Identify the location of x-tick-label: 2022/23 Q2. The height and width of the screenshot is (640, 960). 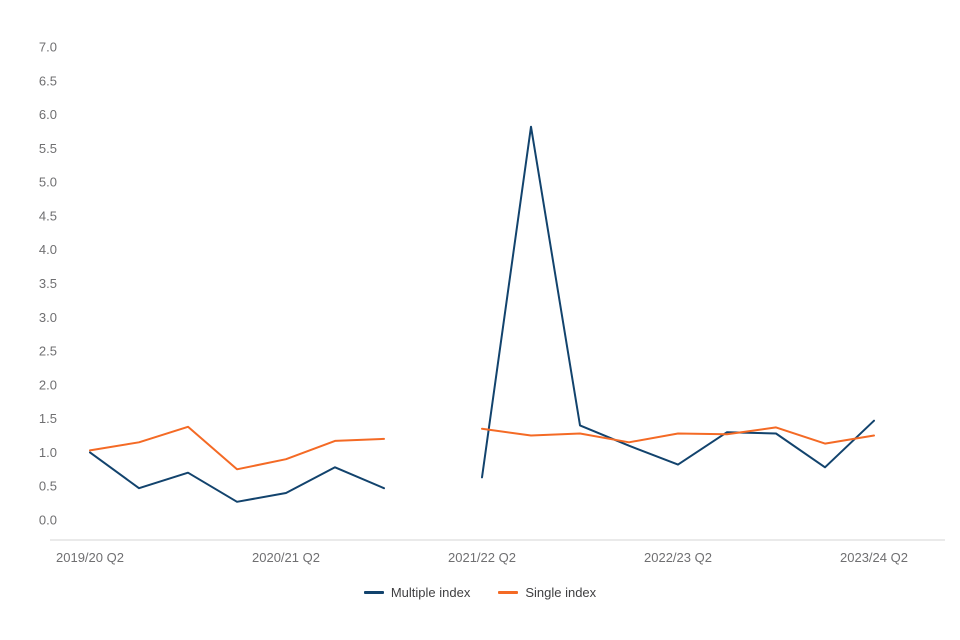
(678, 557).